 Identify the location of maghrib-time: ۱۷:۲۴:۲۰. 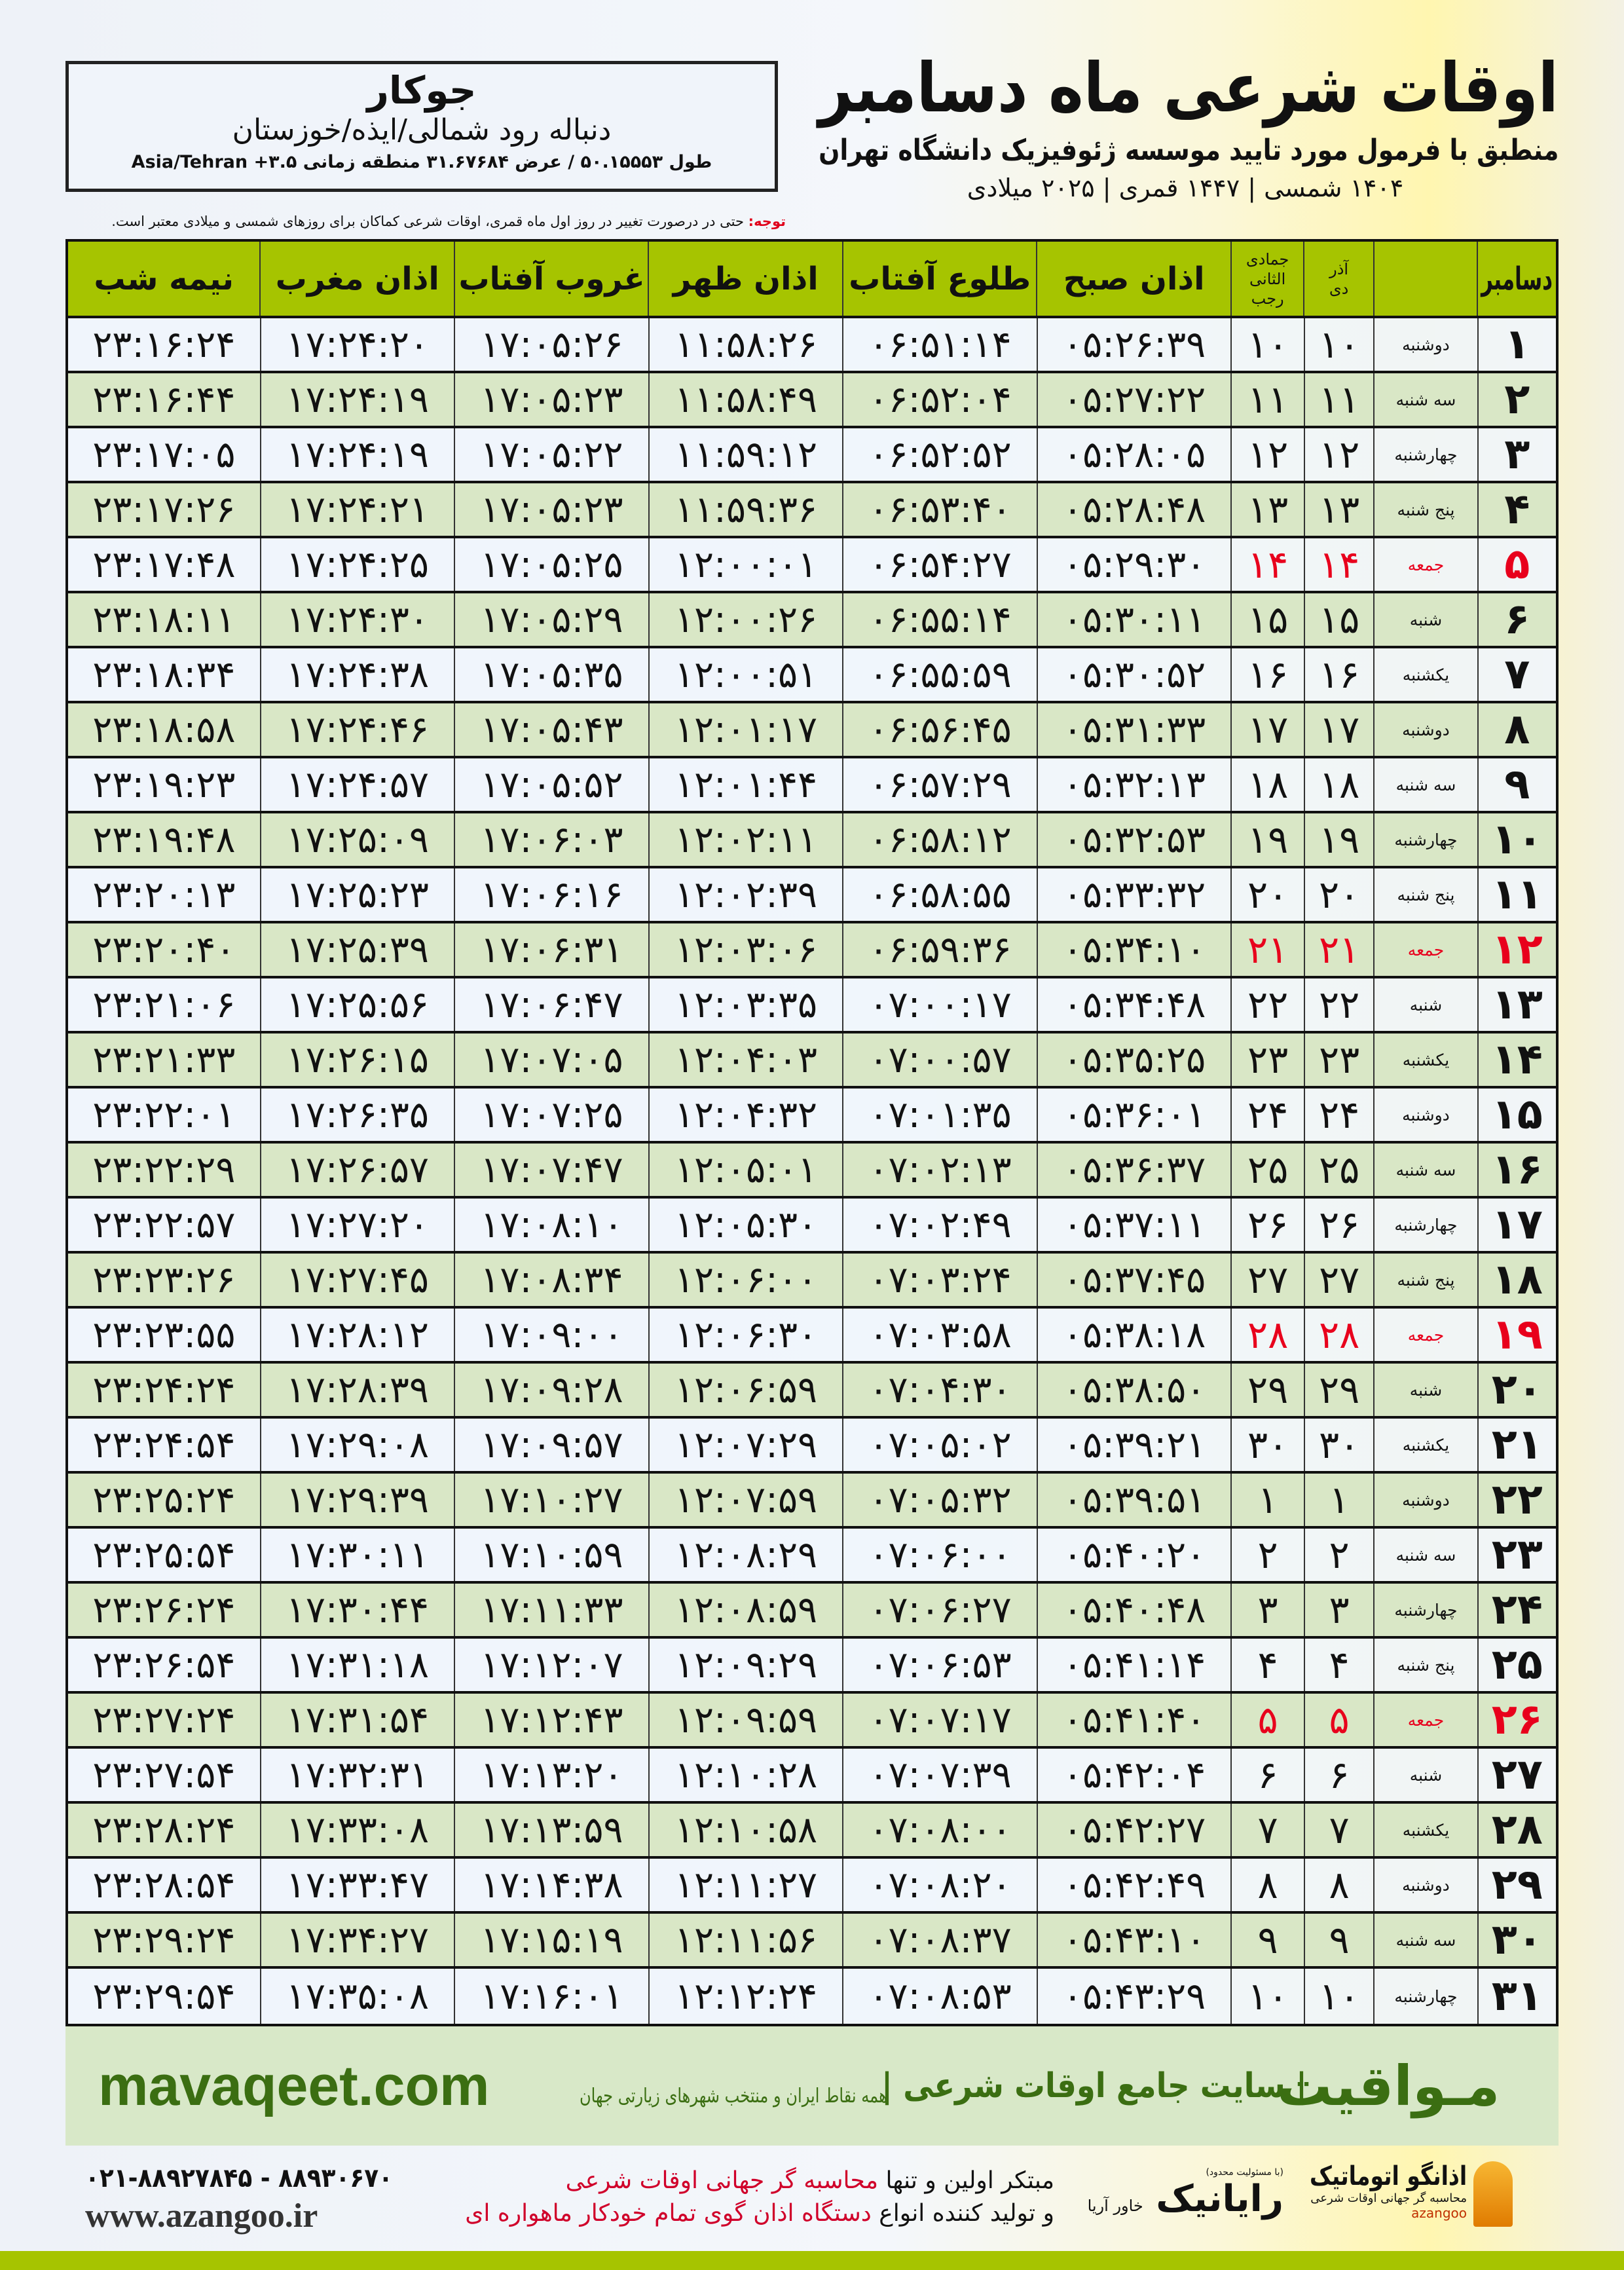
(357, 344).